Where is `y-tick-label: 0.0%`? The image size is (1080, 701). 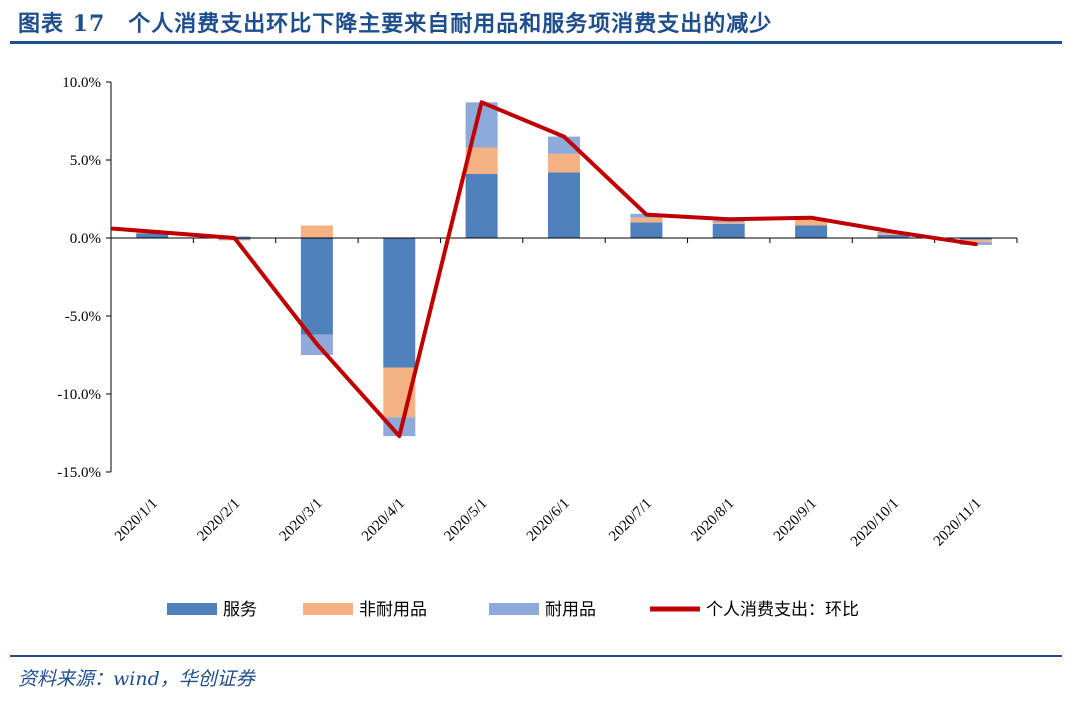 y-tick-label: 0.0% is located at coordinates (85, 239).